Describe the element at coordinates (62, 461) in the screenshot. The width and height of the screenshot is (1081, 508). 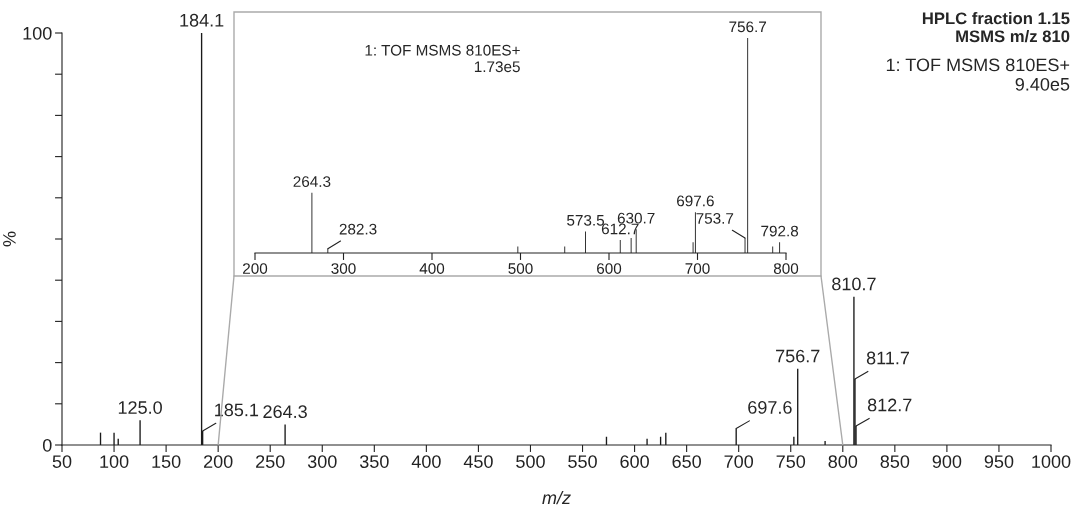
I see `x-tick-label: 50` at that location.